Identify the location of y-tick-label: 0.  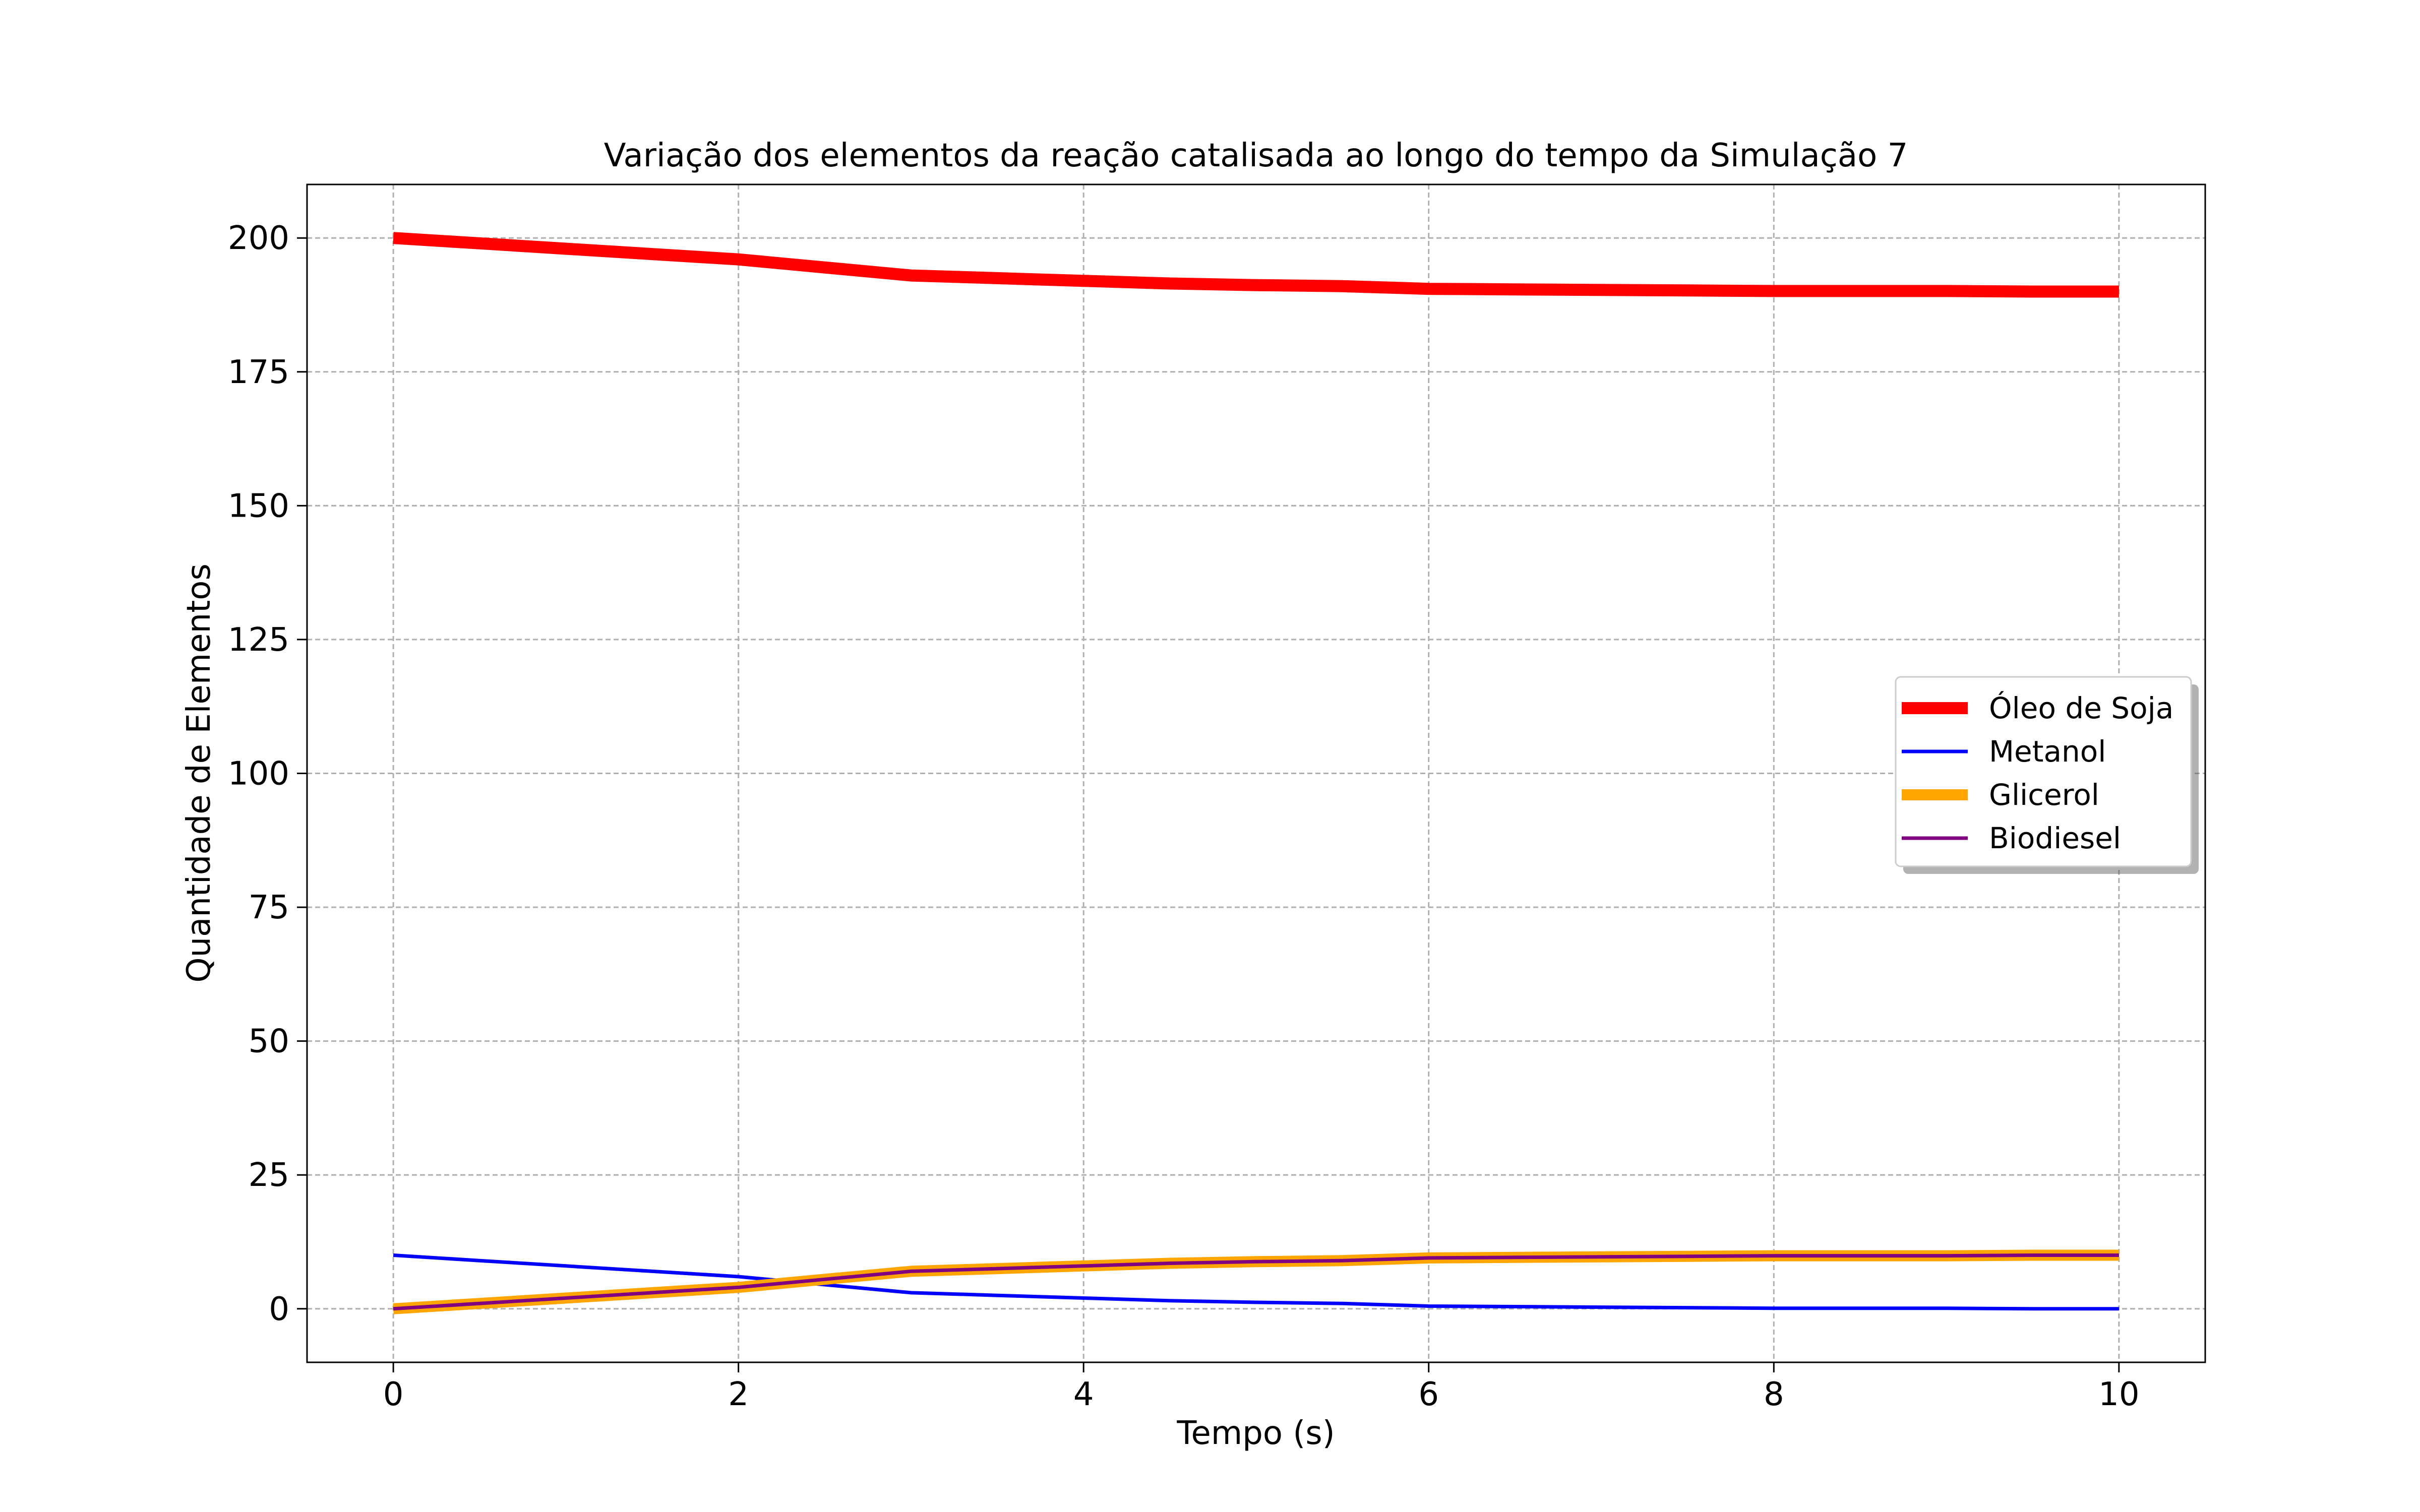
(279, 1309).